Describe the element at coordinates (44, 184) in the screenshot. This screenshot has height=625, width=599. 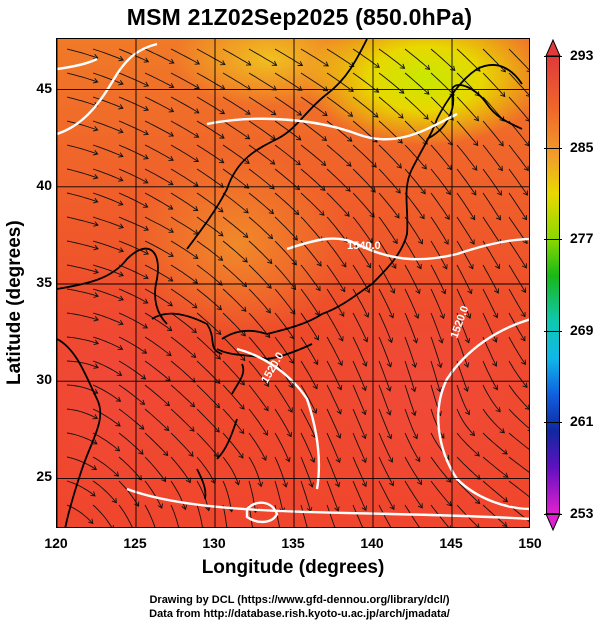
I see `y-tick-label: 40` at that location.